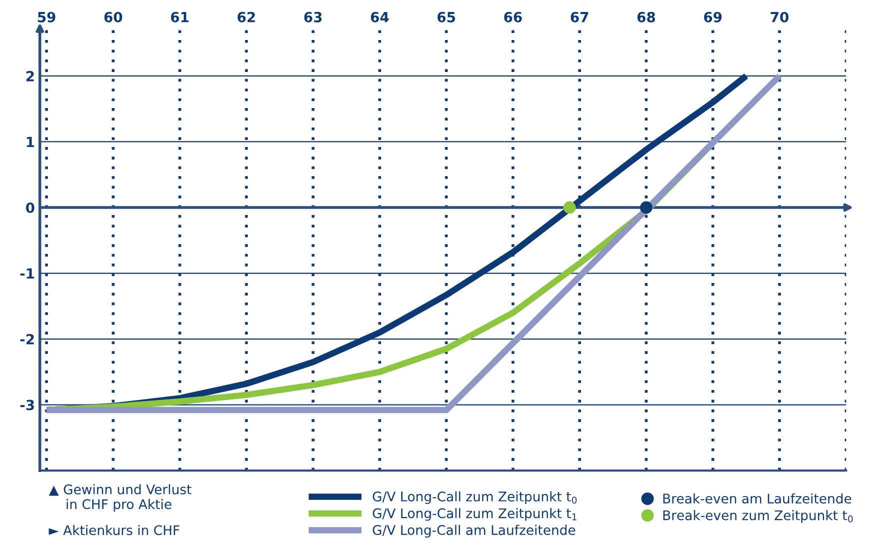 The height and width of the screenshot is (544, 886). What do you see at coordinates (179, 17) in the screenshot?
I see `x-tick-label: 61` at bounding box center [179, 17].